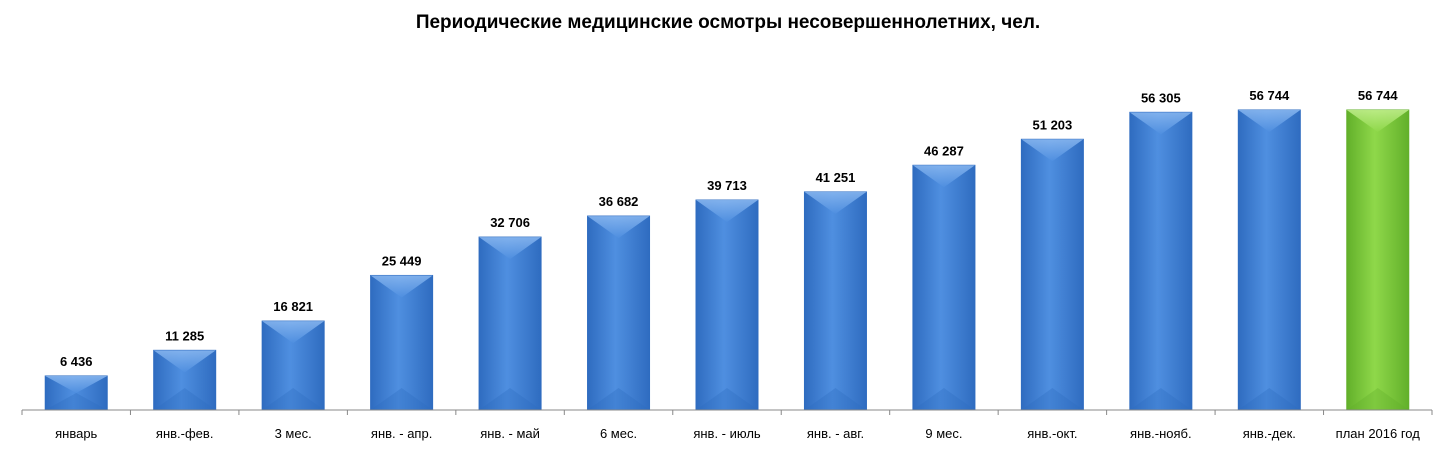 Image resolution: width=1456 pixels, height=452 pixels. Describe the element at coordinates (1161, 433) in the screenshot. I see `category-label: янв.-нояб.` at that location.